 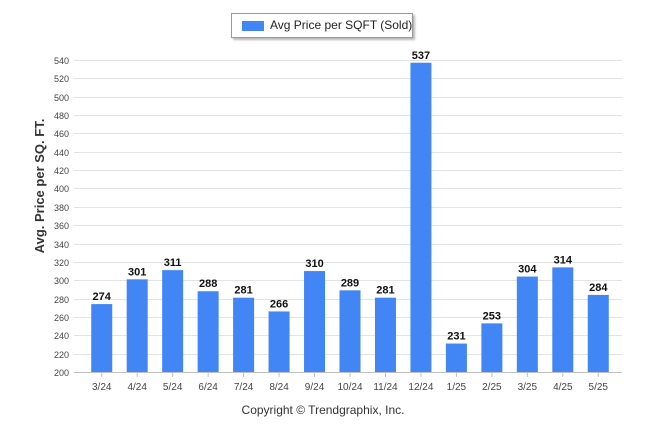 I want to click on bar-value-label: 274, so click(x=102, y=297).